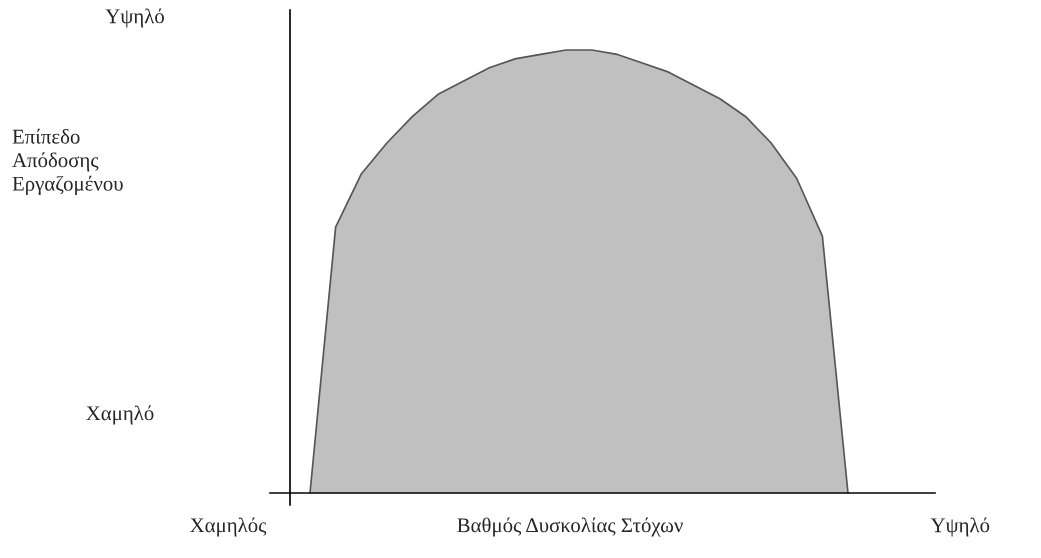 Image resolution: width=1041 pixels, height=558 pixels. I want to click on text: Χαμηλό, so click(120, 415).